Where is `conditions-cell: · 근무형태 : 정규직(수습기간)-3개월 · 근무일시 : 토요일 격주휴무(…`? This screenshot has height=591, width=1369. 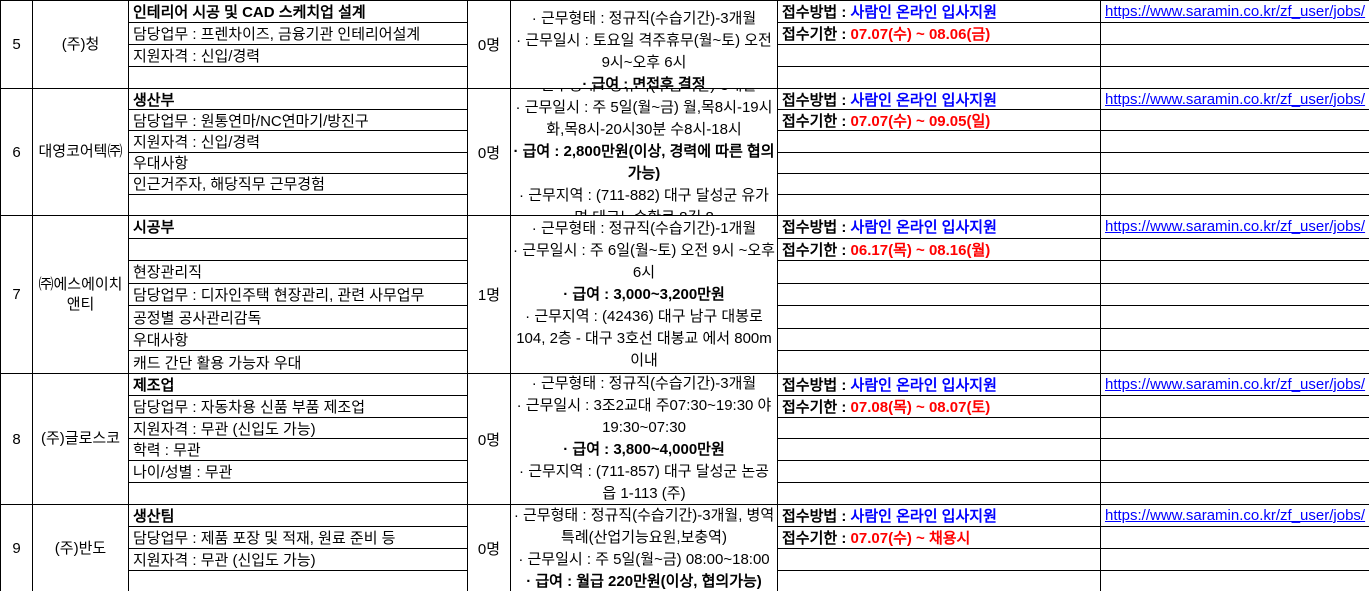 conditions-cell: · 근무형태 : 정규직(수습기간)-3개월 · 근무일시 : 토요일 격주휴무(… is located at coordinates (644, 44).